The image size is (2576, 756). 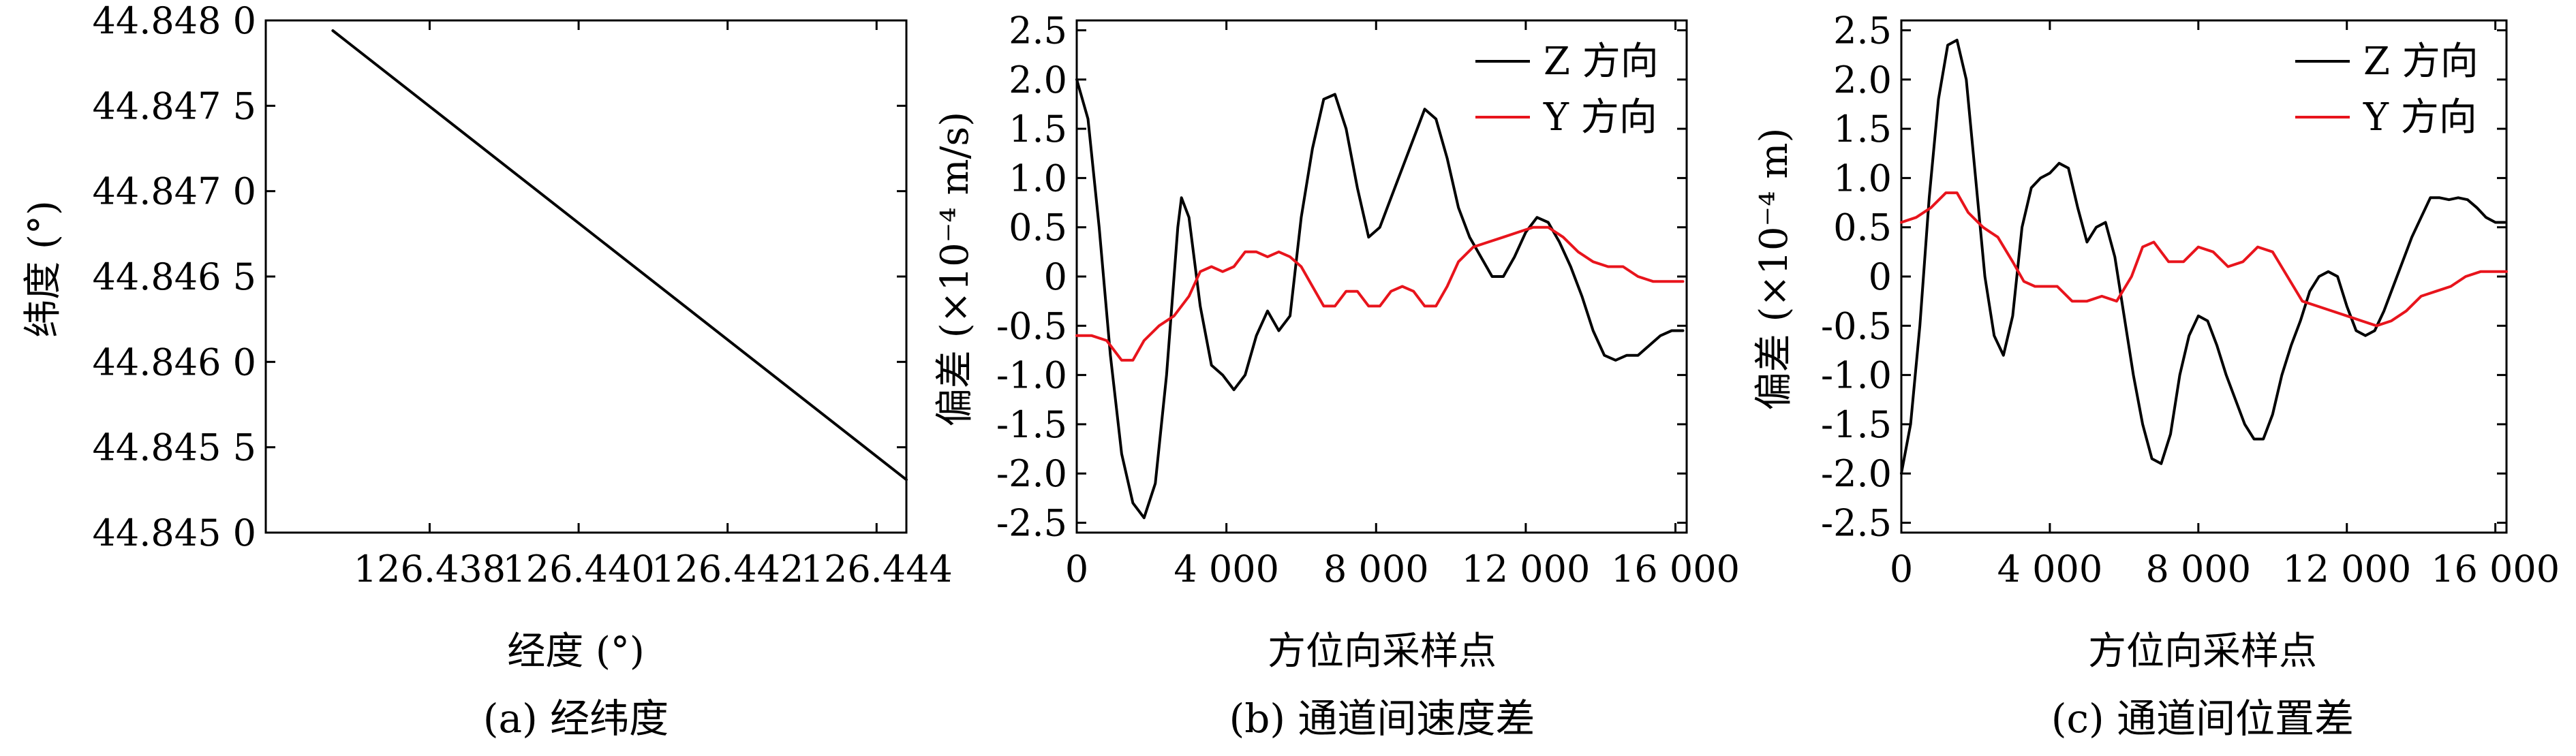 What do you see at coordinates (1901, 569) in the screenshot?
I see `x-tick-label-c: 0` at bounding box center [1901, 569].